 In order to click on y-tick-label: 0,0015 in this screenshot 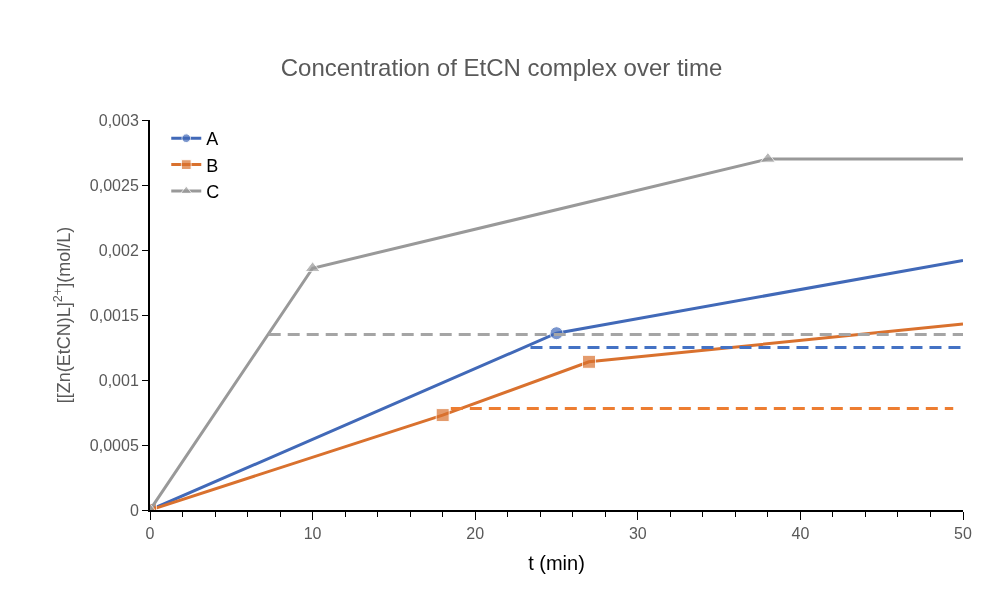, I will do `click(114, 315)`.